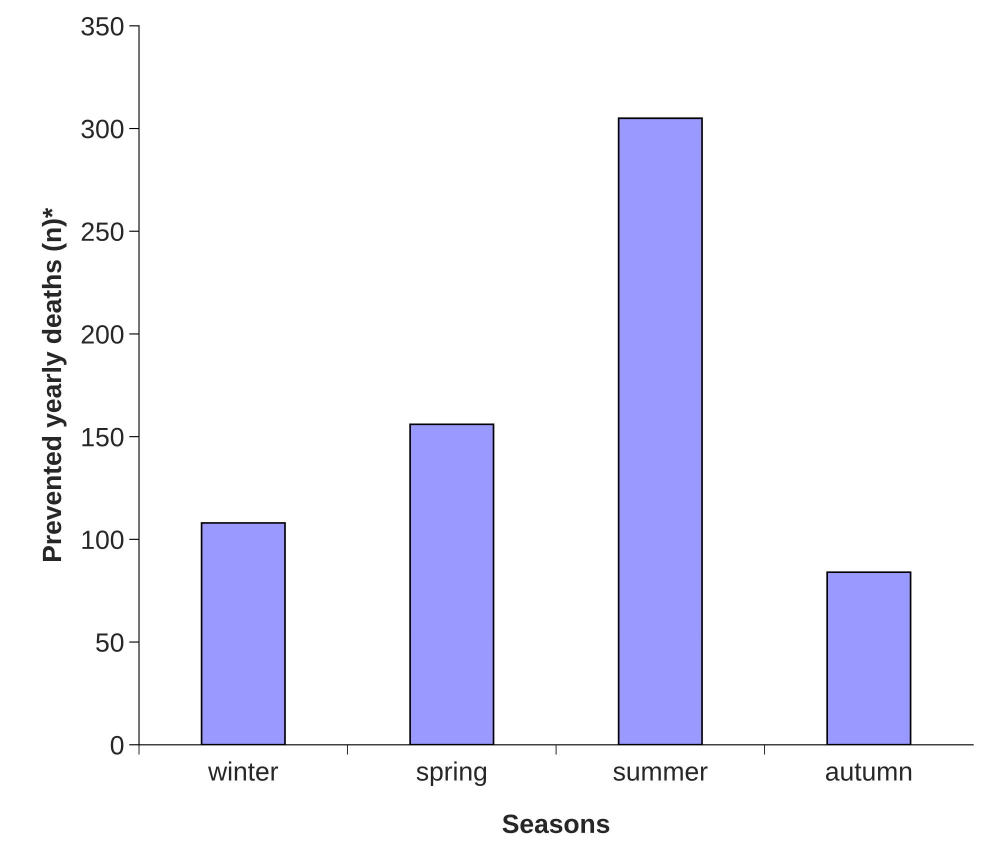  What do you see at coordinates (103, 334) in the screenshot?
I see `y-tick-label: 200` at bounding box center [103, 334].